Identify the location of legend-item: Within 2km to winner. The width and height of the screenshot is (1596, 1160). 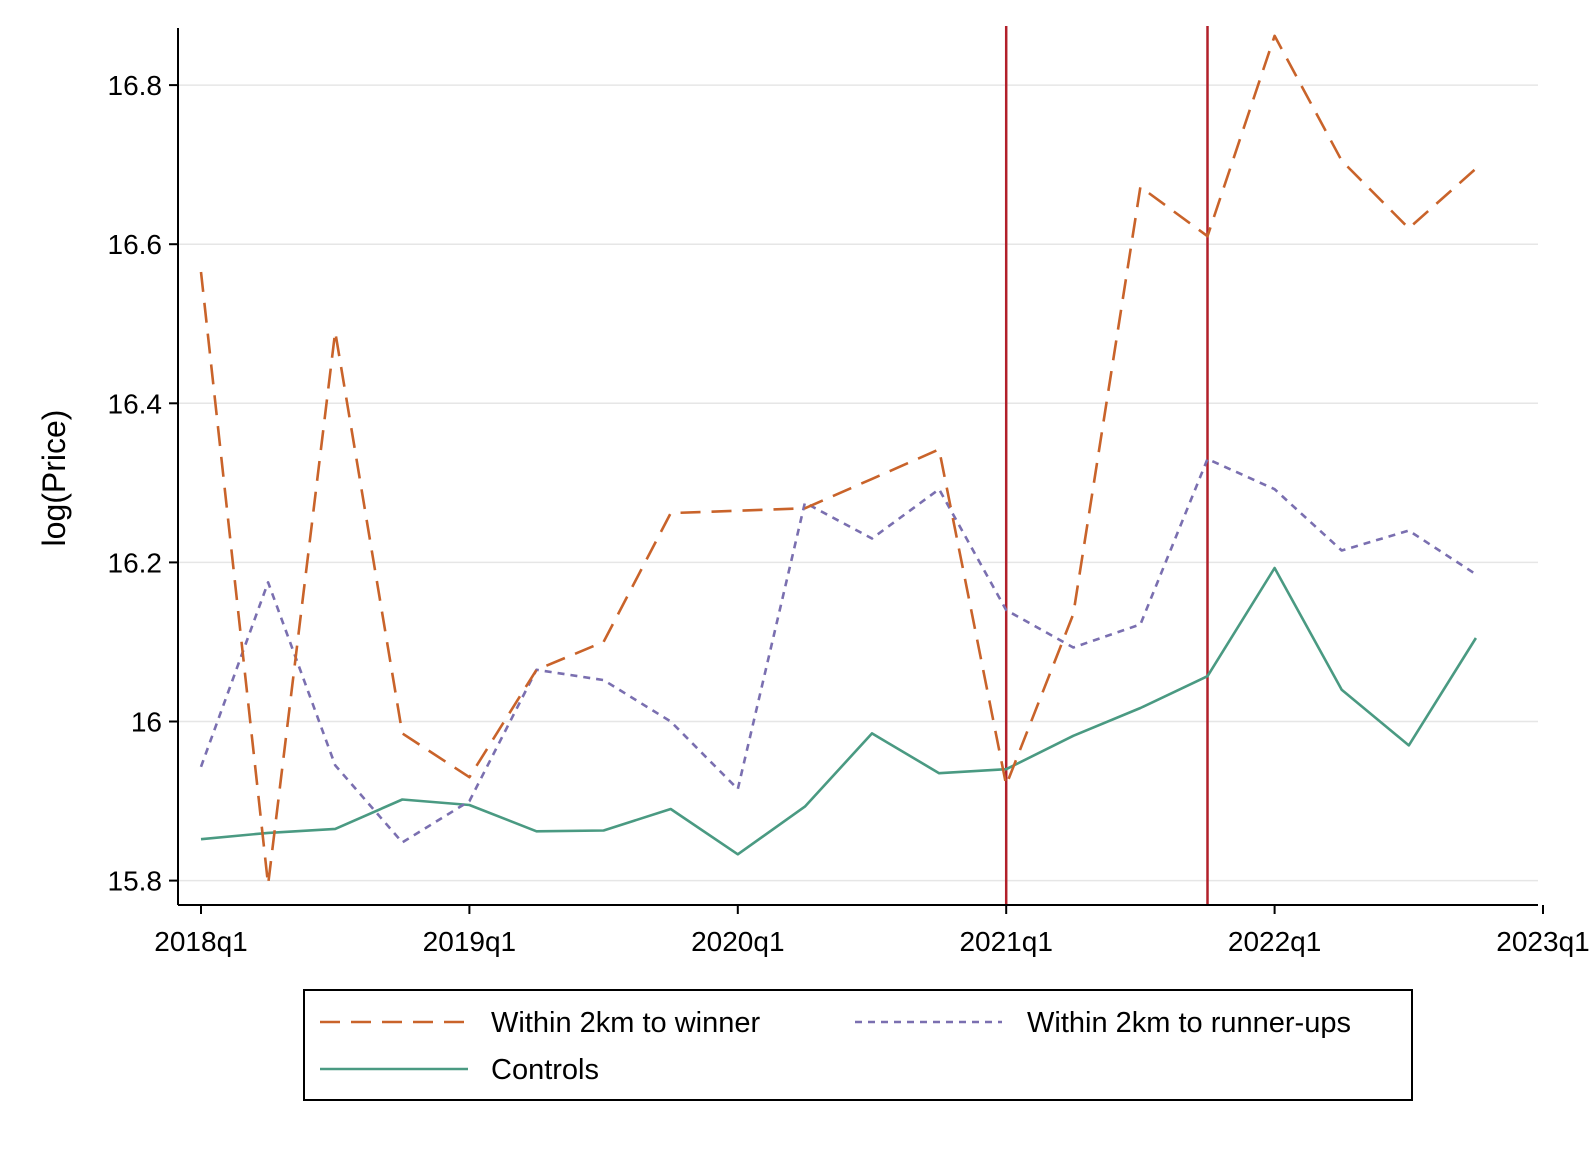
(540, 1023).